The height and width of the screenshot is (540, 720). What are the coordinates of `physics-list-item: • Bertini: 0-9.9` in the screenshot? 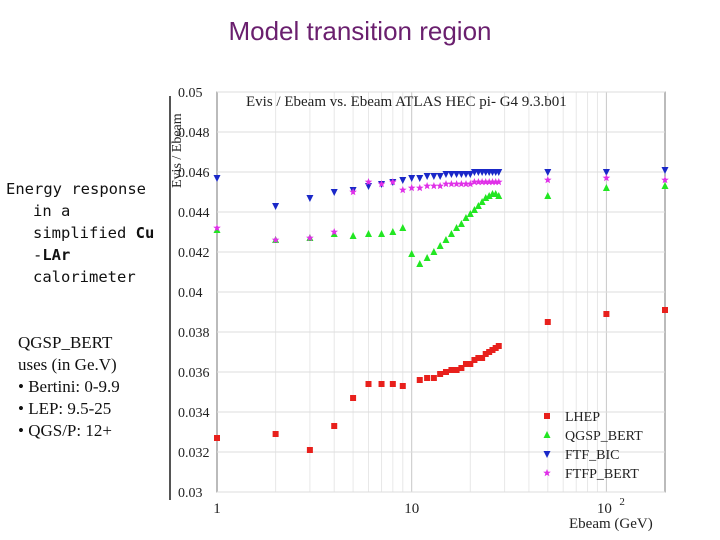 It's located at (69, 386).